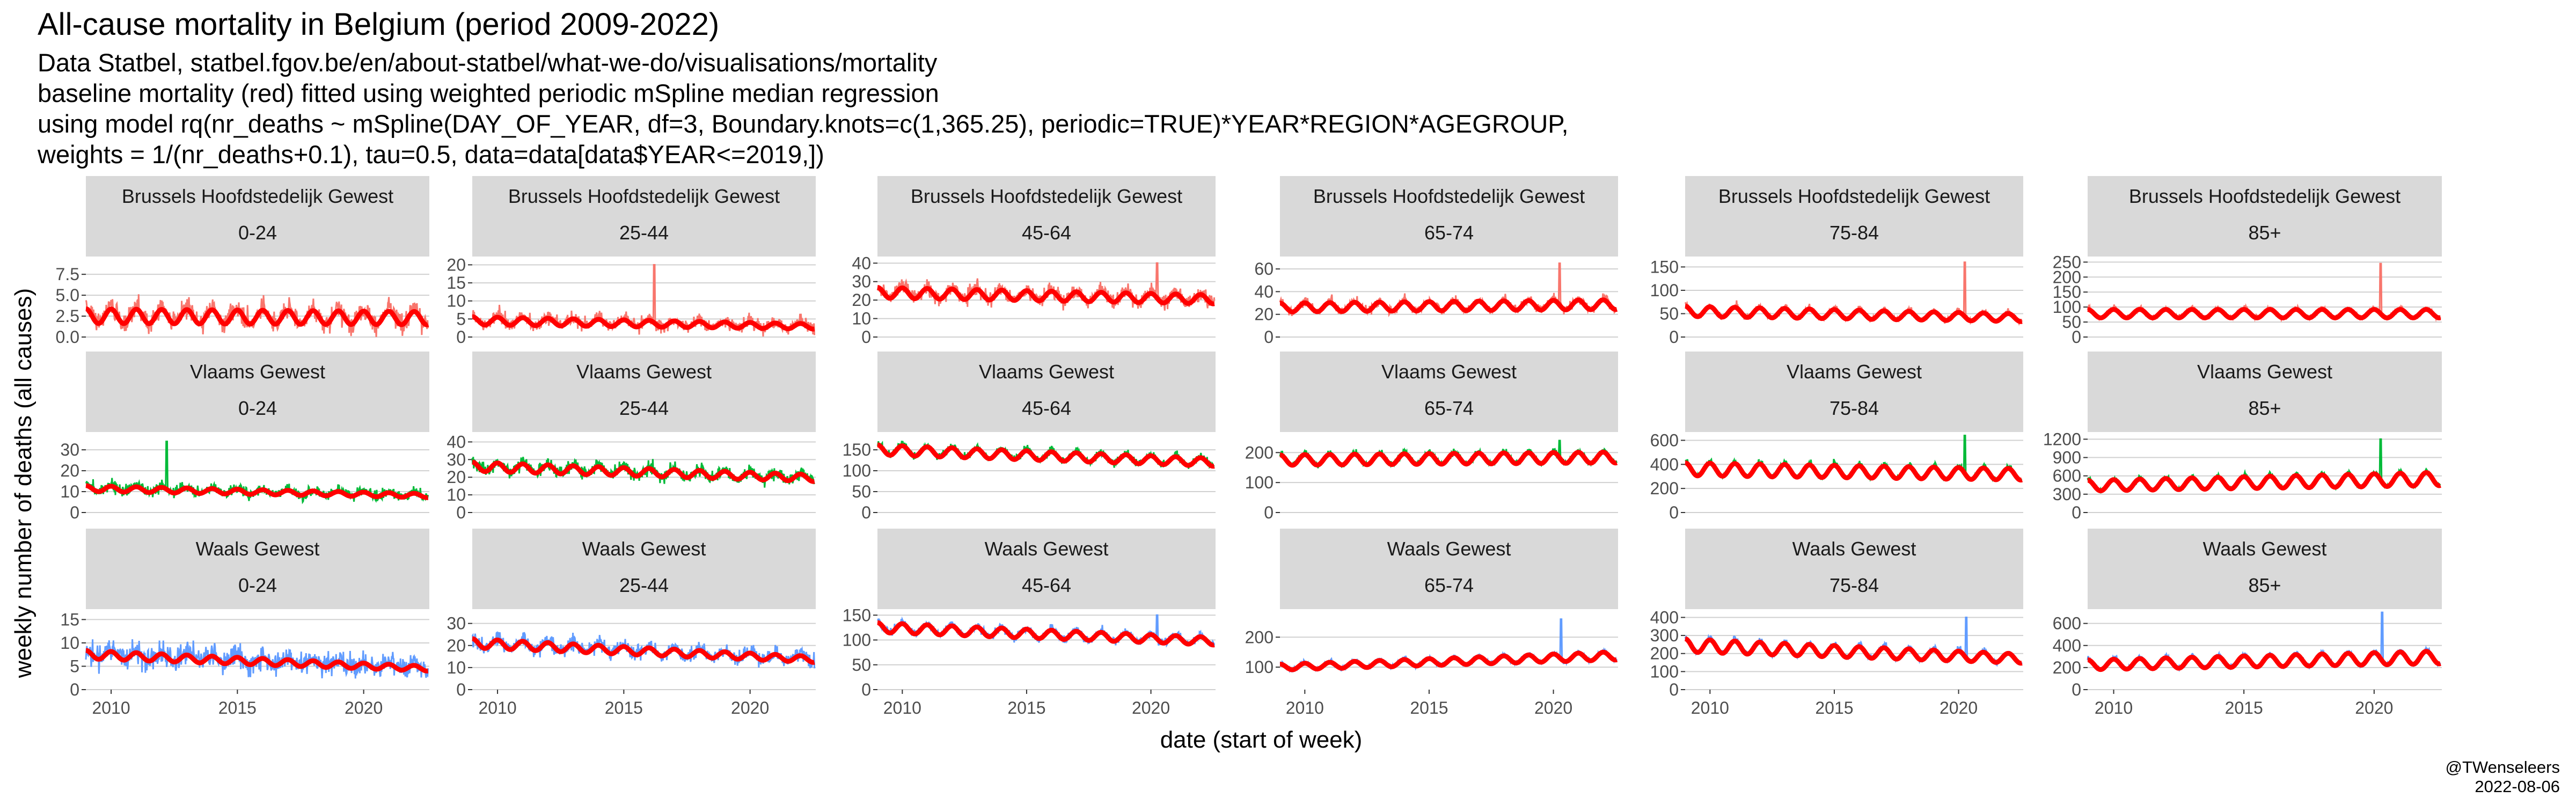 This screenshot has height=805, width=2576. Describe the element at coordinates (644, 408) in the screenshot. I see `facet-age-label: 25-44` at that location.